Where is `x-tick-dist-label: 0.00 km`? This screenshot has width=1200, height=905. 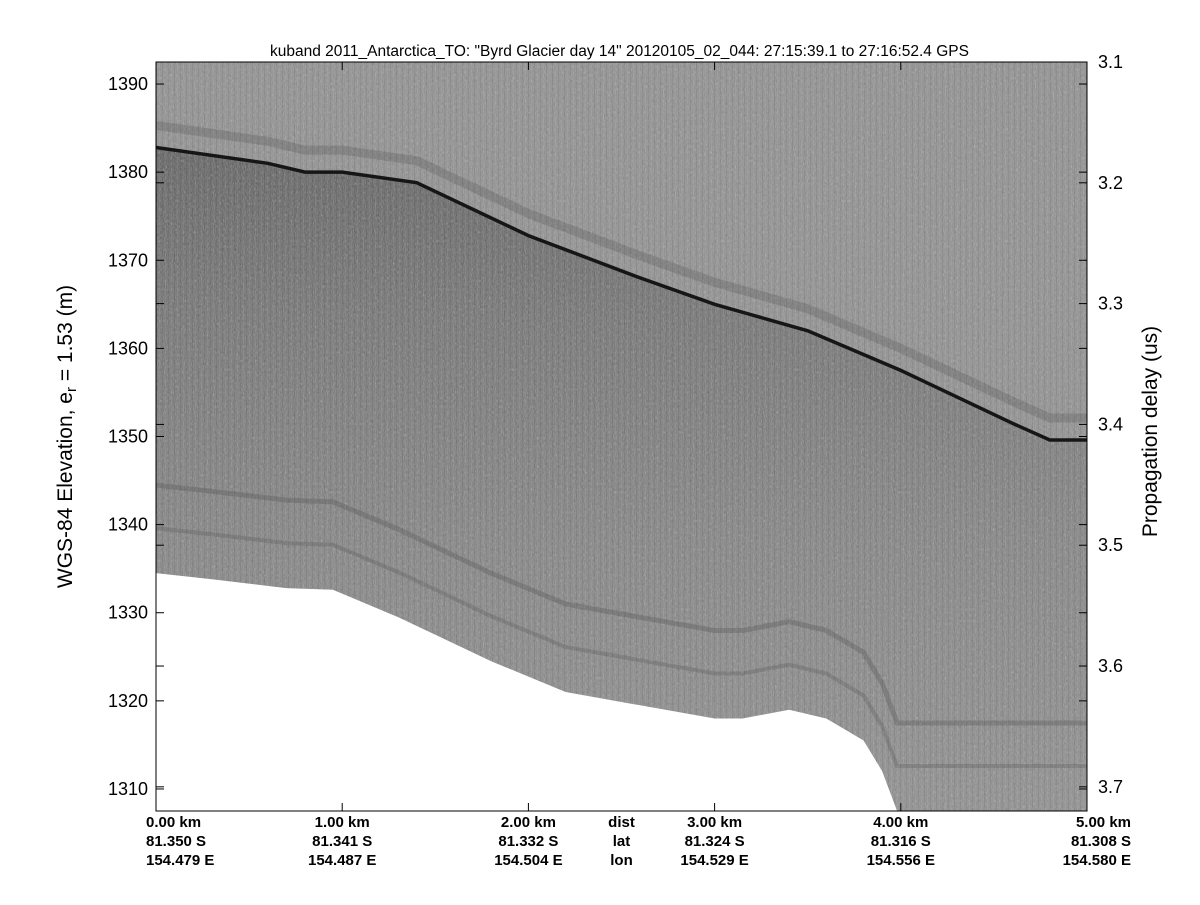 x-tick-dist-label: 0.00 km is located at coordinates (173, 822).